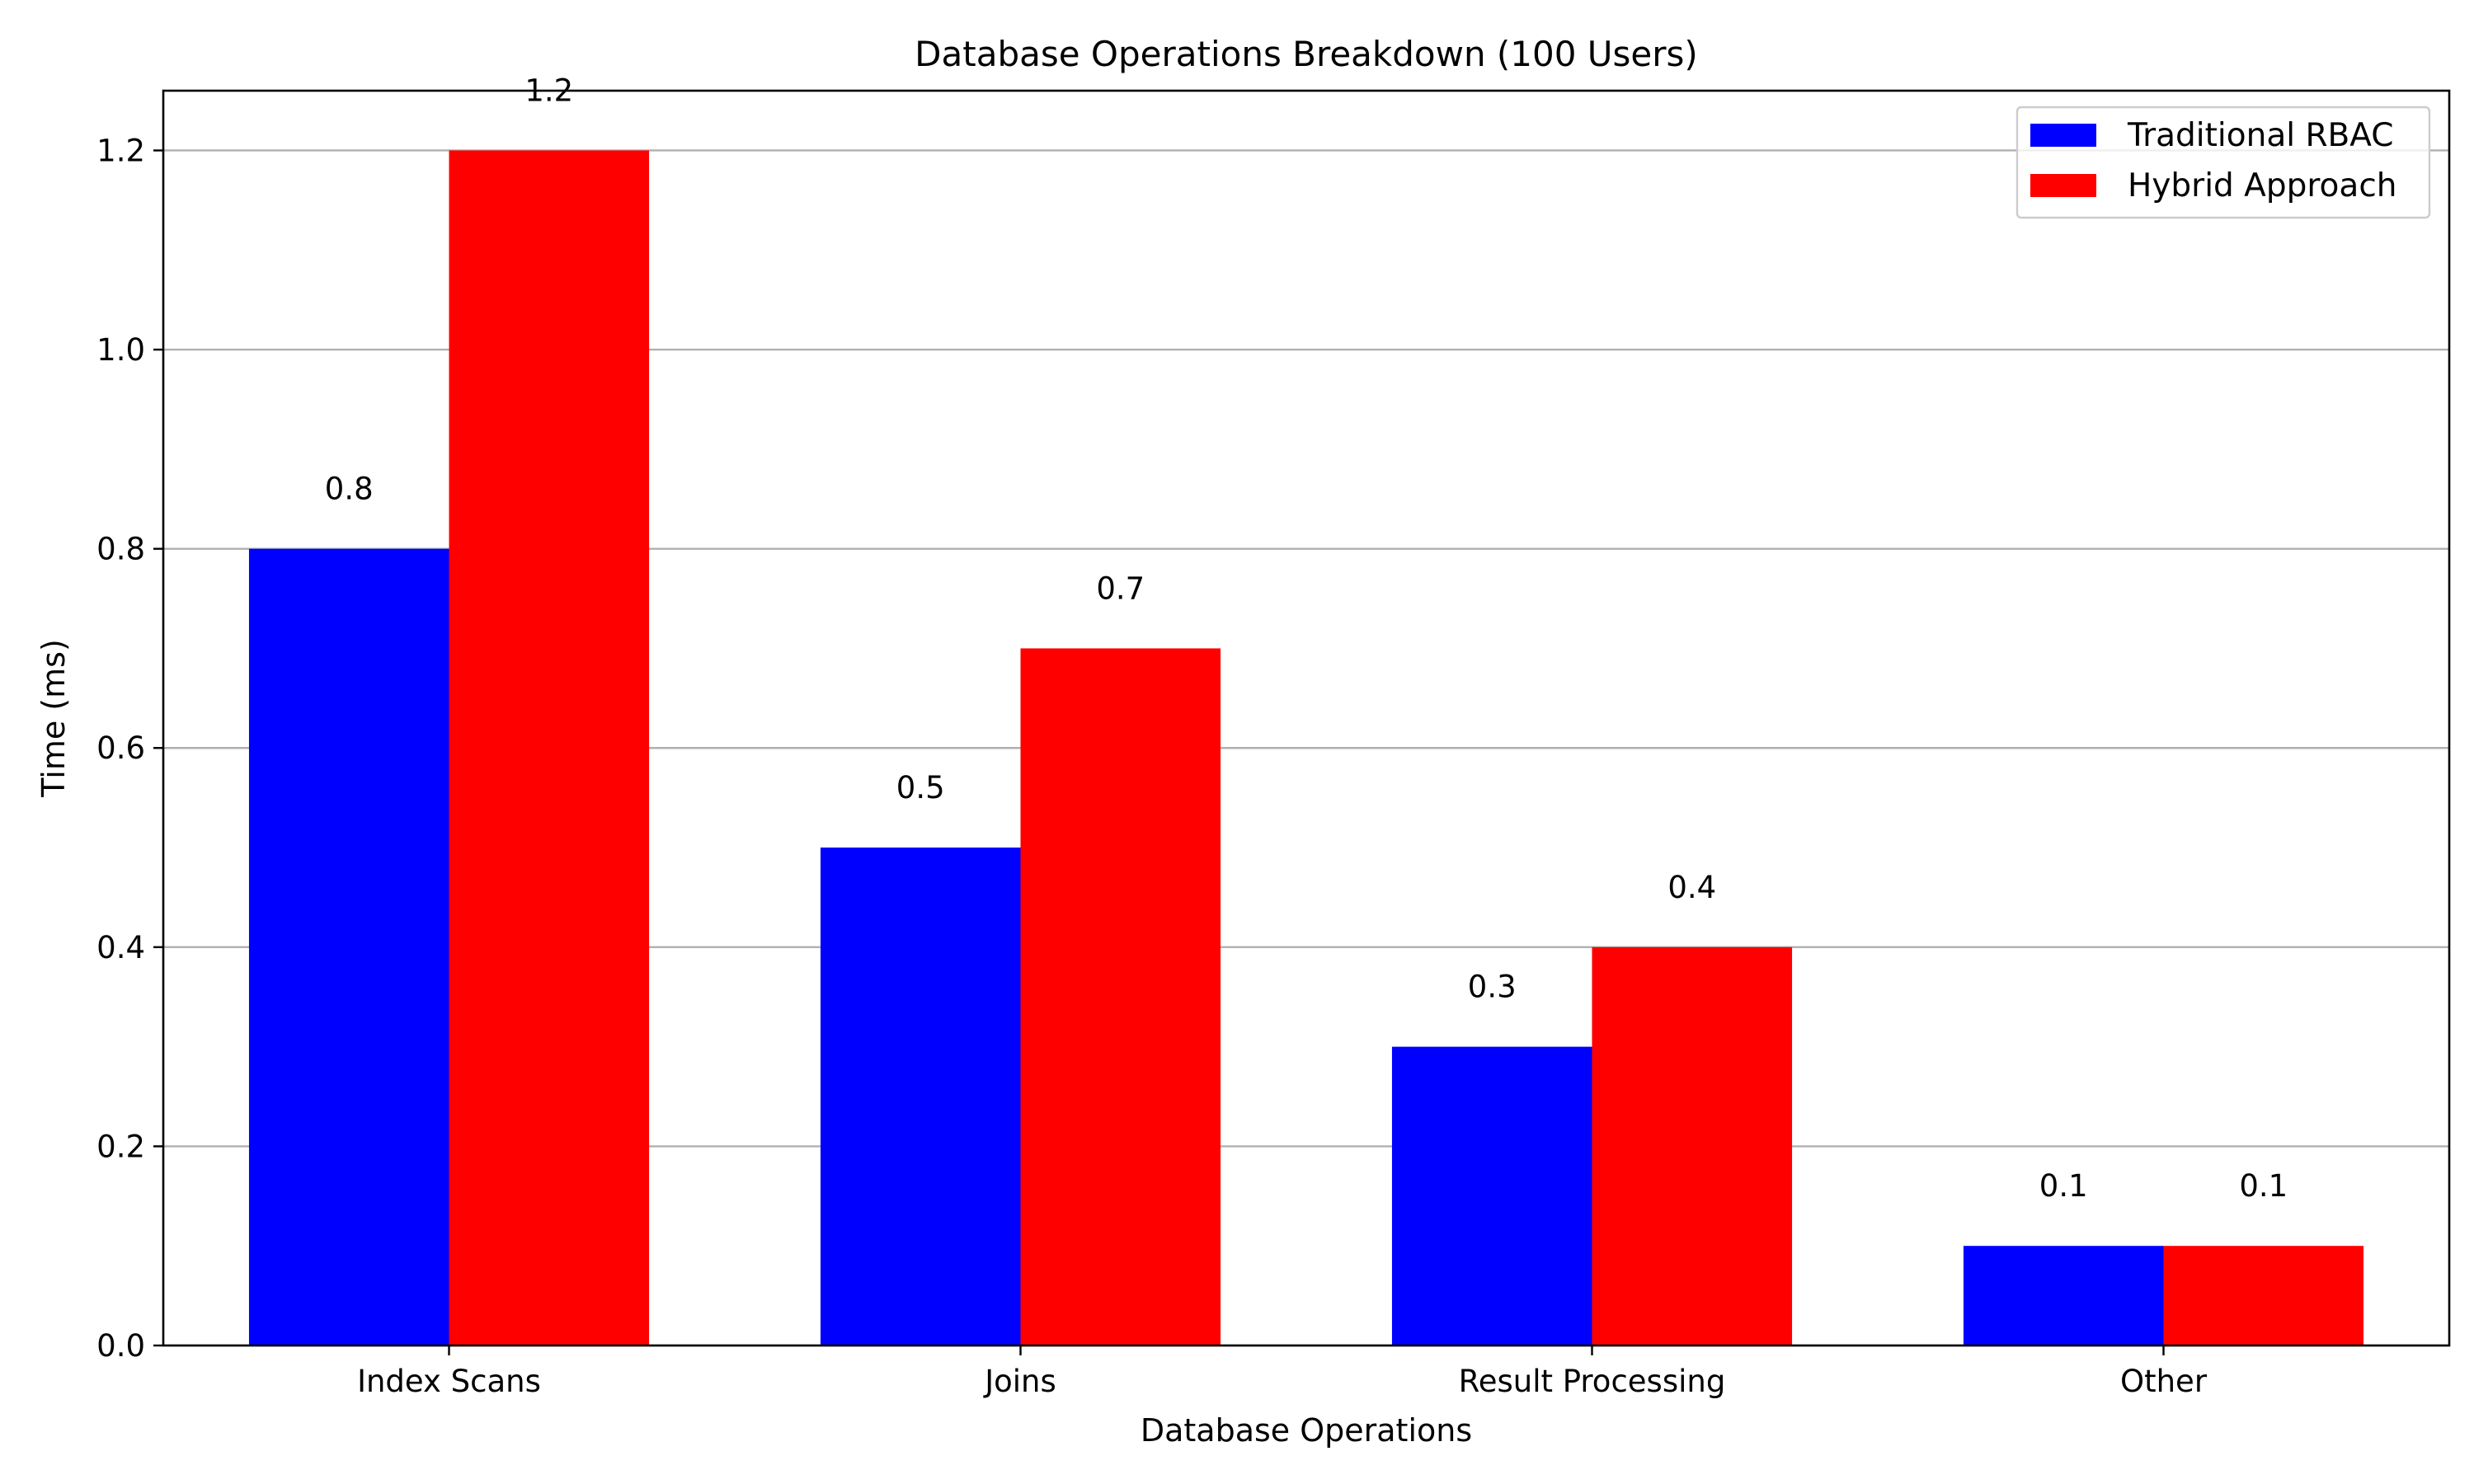 This screenshot has width=2474, height=1484. What do you see at coordinates (1306, 1430) in the screenshot?
I see `x-axis-label: Database Operations` at bounding box center [1306, 1430].